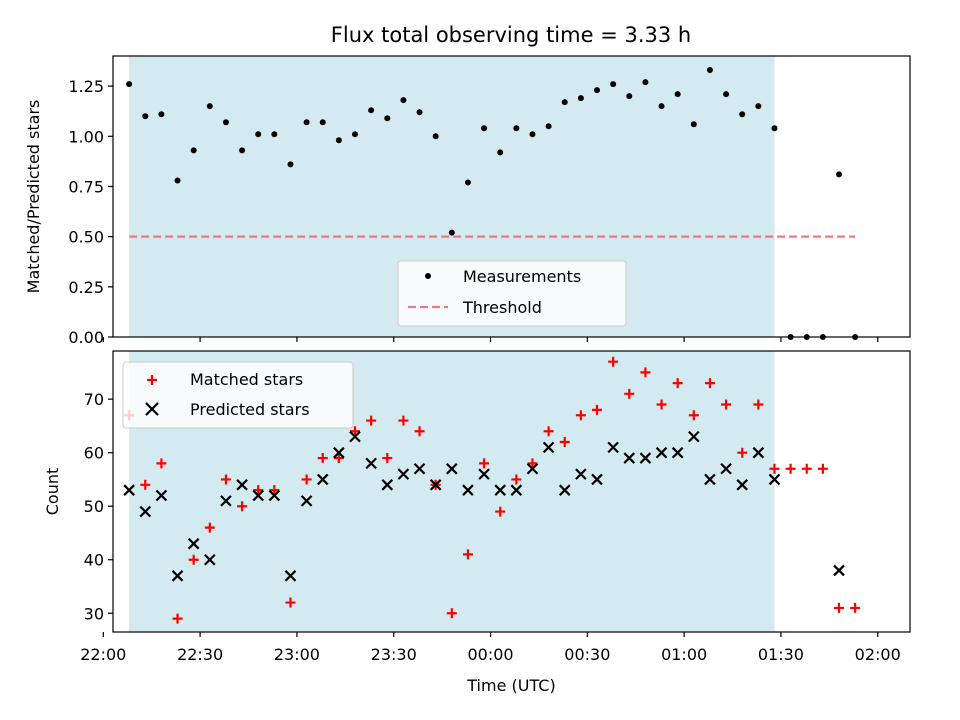 This screenshot has height=720, width=960. I want to click on y-tick-label: 40, so click(94, 560).